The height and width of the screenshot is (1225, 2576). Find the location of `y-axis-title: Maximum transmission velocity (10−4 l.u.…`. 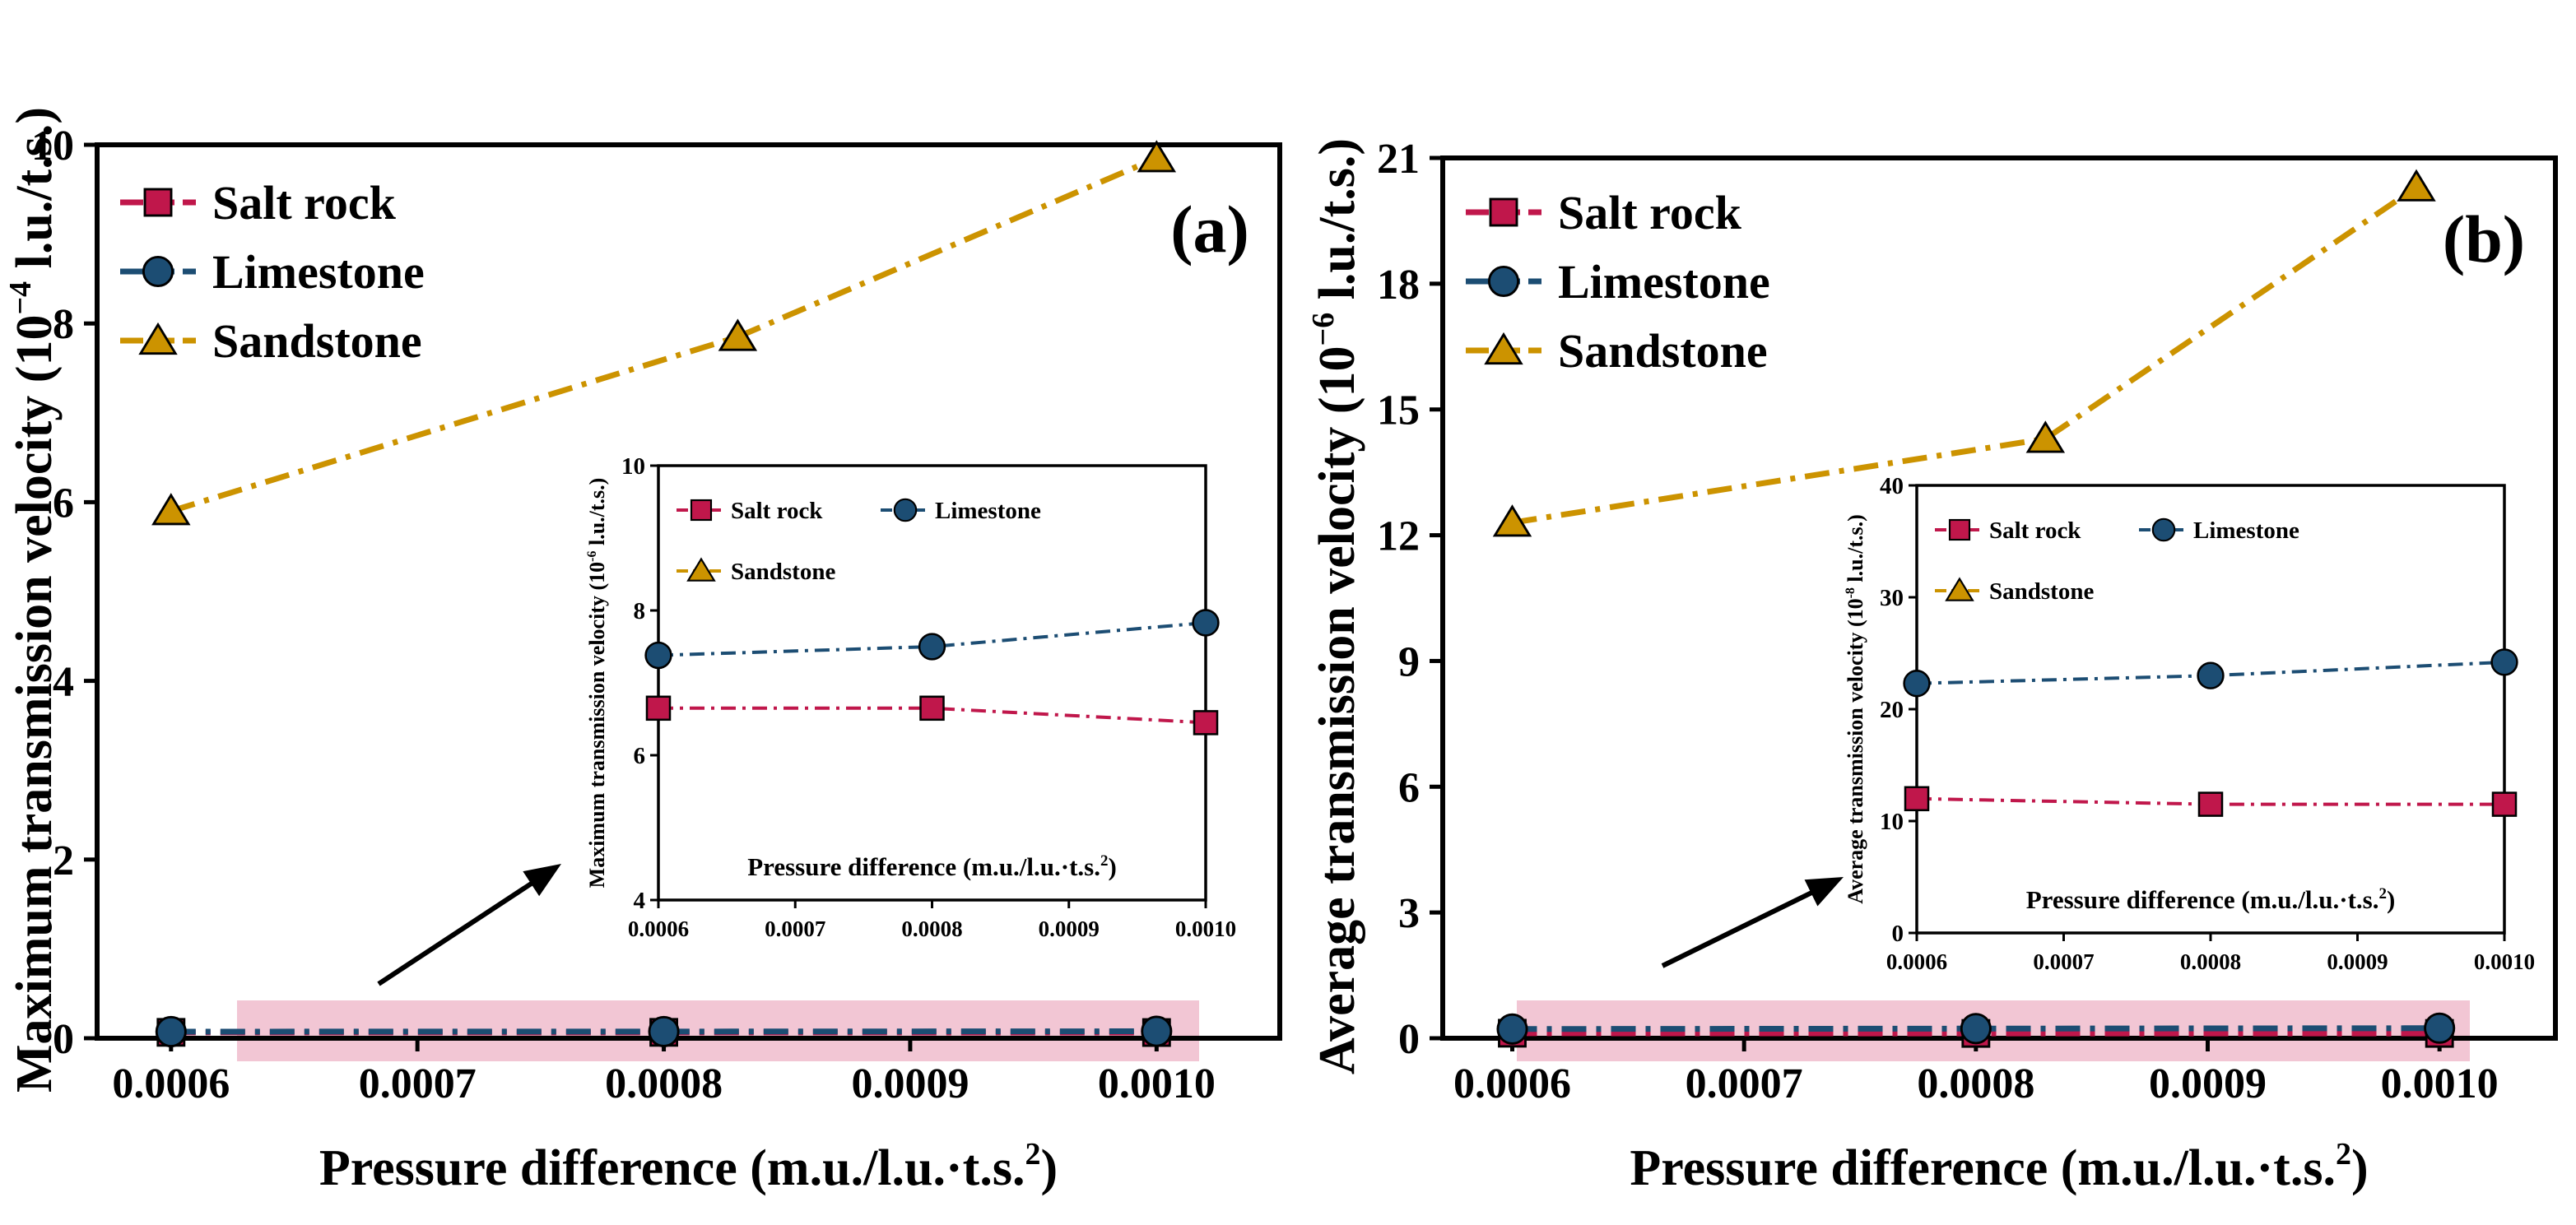

y-axis-title: Maximum transmission velocity (10−4 l.u.… is located at coordinates (33, 600).